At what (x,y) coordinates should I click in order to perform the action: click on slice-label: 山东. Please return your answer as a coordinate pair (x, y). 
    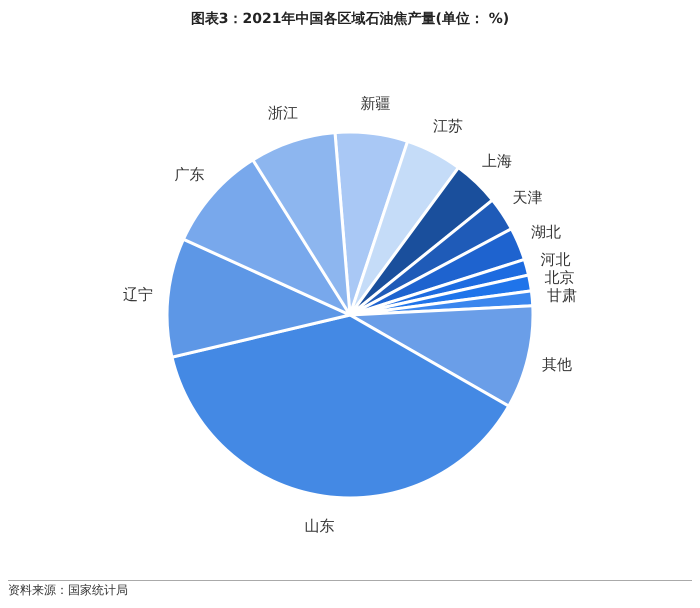
    Looking at the image, I should click on (319, 525).